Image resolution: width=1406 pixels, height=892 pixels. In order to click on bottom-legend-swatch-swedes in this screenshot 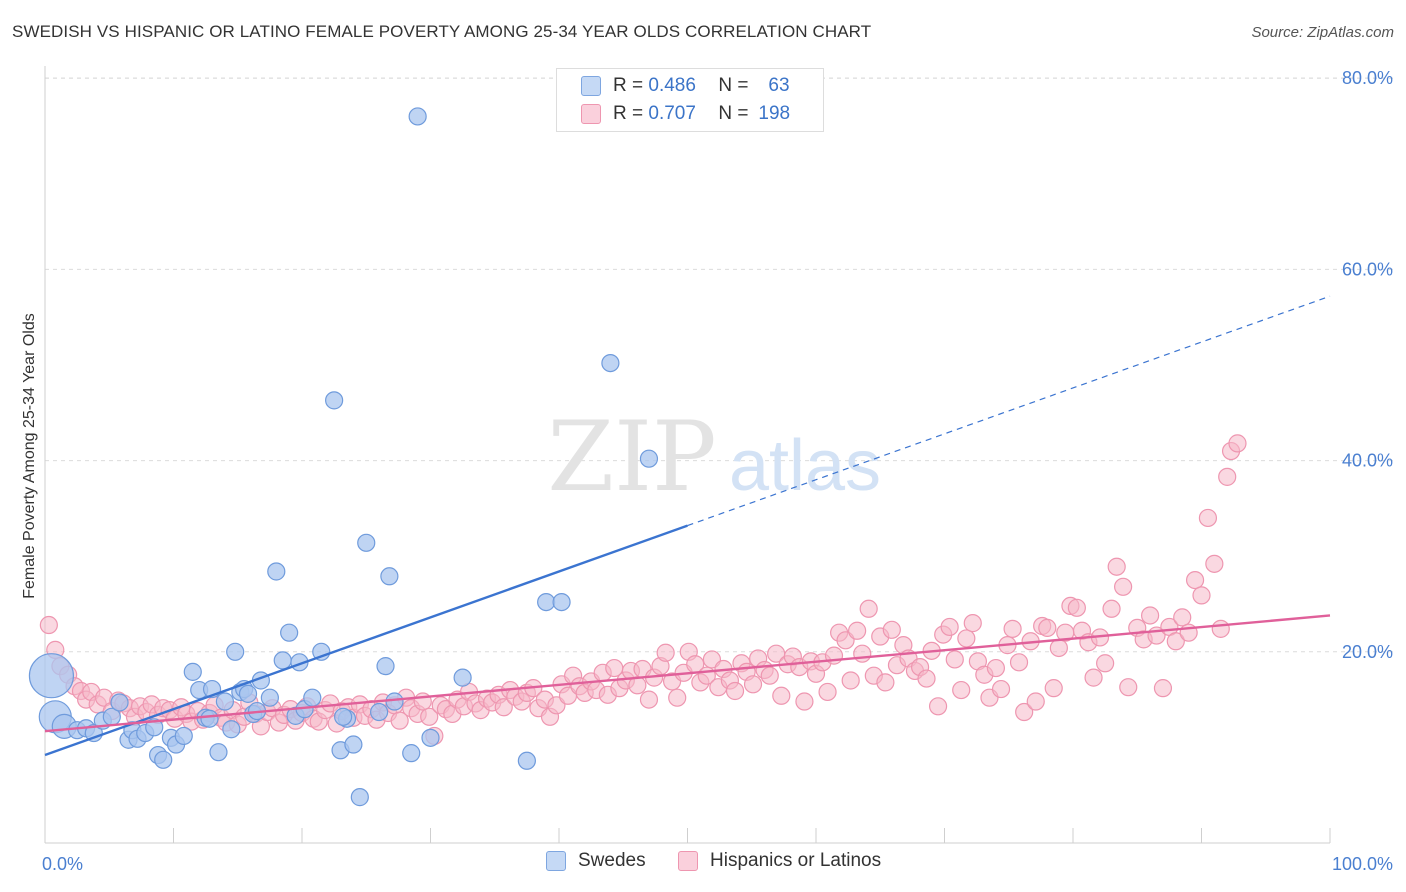, I will do `click(556, 861)`.